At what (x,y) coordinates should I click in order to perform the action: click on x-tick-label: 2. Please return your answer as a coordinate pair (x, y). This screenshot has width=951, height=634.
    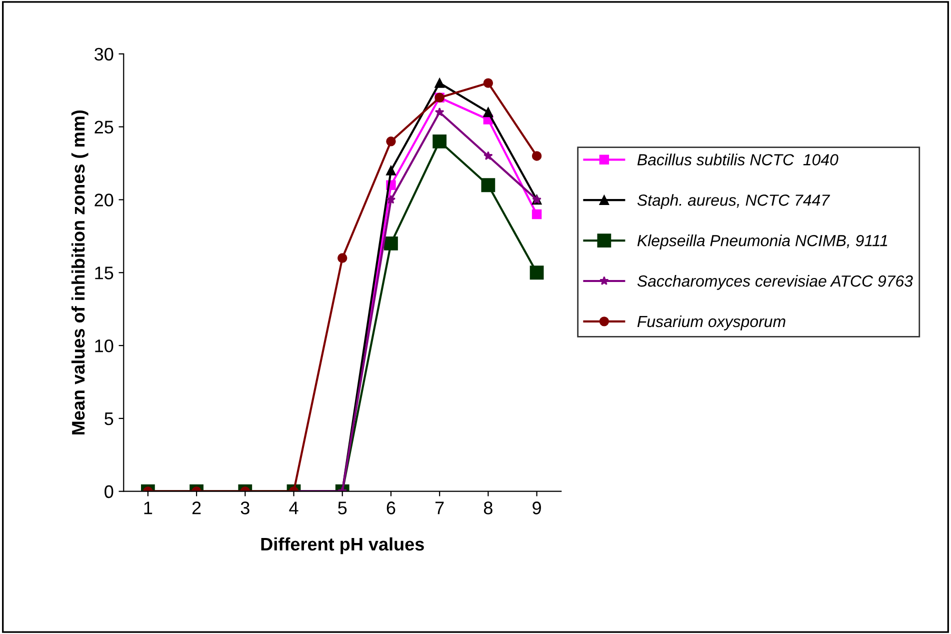
    Looking at the image, I should click on (196, 508).